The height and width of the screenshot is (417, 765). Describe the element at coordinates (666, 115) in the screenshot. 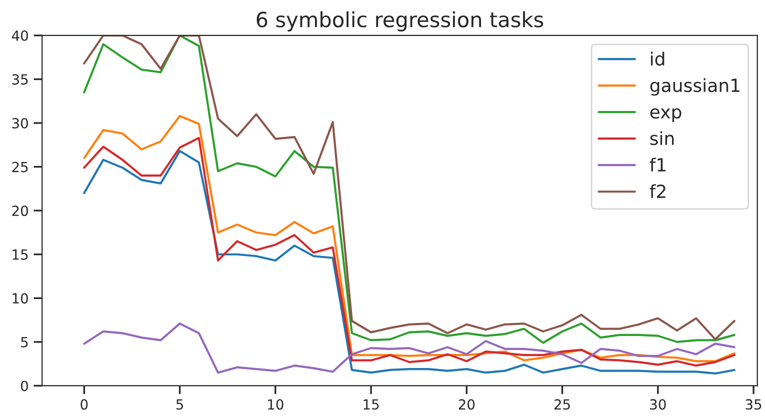

I see `legend-label: exp` at that location.